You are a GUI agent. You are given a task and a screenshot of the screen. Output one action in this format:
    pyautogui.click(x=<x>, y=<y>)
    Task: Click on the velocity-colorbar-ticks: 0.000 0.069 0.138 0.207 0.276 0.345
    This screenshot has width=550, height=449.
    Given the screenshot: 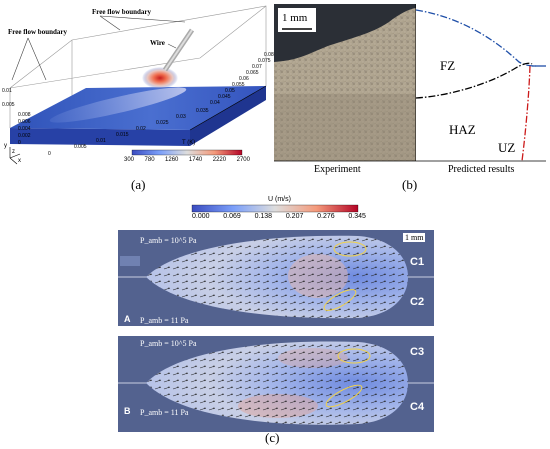 What is the action you would take?
    pyautogui.click(x=279, y=216)
    